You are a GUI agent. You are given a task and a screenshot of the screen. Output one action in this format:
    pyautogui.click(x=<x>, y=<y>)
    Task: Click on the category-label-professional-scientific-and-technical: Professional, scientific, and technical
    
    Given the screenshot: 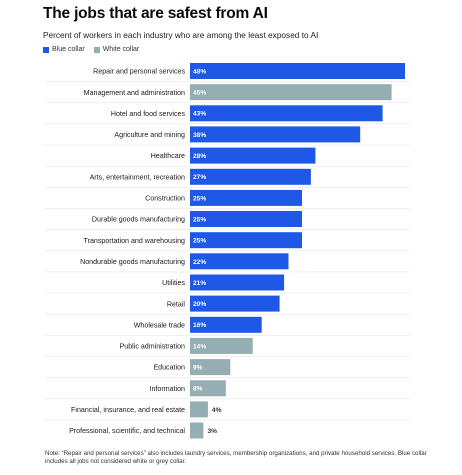 What is the action you would take?
    pyautogui.click(x=127, y=431)
    